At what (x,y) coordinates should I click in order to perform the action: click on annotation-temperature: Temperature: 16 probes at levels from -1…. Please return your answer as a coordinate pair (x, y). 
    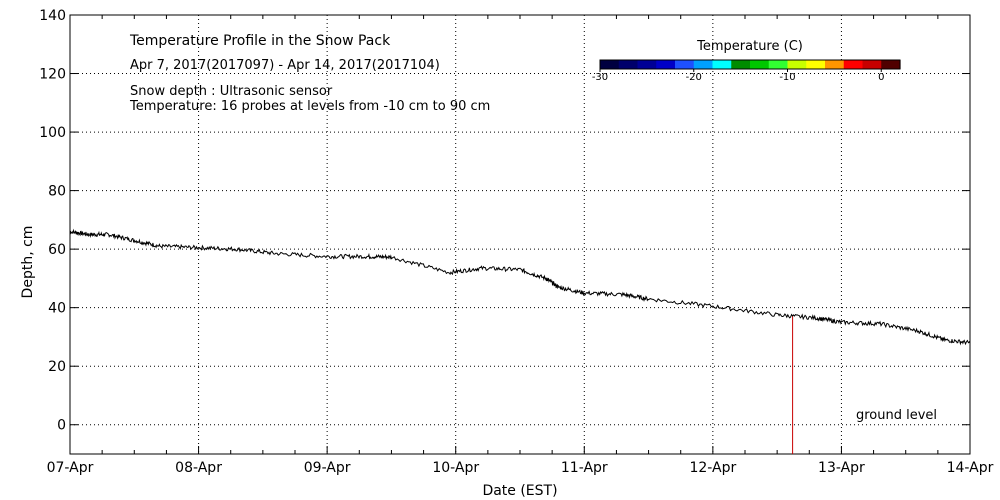
    Looking at the image, I should click on (309, 106).